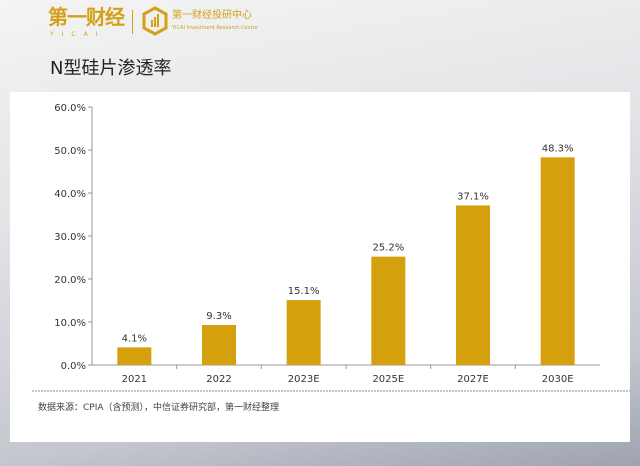 The height and width of the screenshot is (466, 640). What do you see at coordinates (70, 280) in the screenshot?
I see `y-tick-label: 20.0%` at bounding box center [70, 280].